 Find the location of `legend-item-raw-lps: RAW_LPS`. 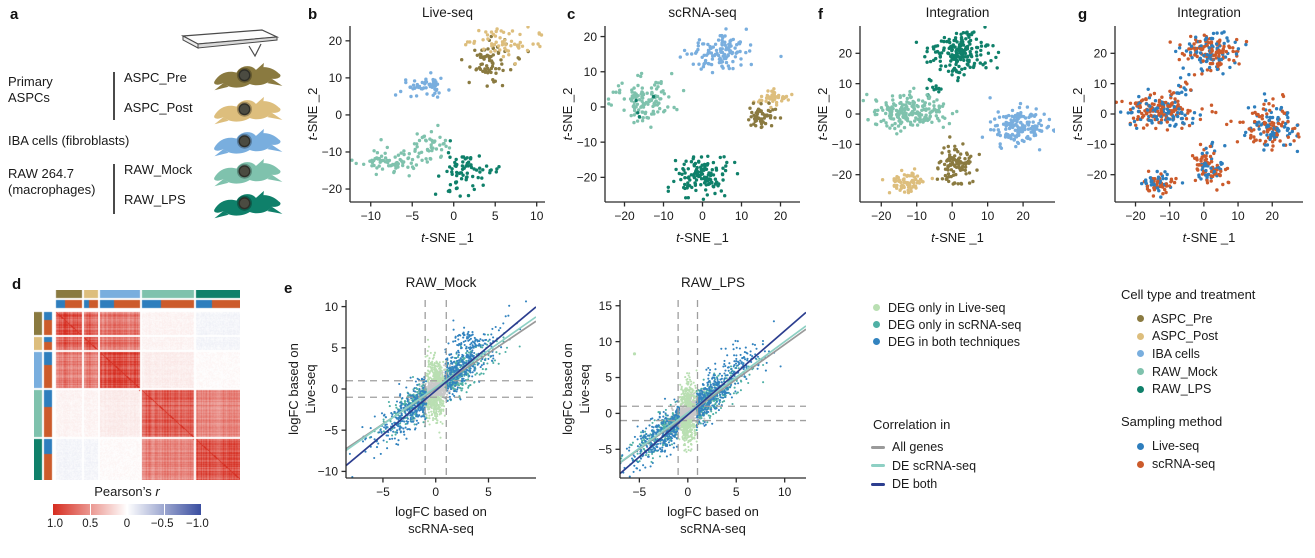

legend-item-raw-lps: RAW_LPS is located at coordinates (1188, 389).